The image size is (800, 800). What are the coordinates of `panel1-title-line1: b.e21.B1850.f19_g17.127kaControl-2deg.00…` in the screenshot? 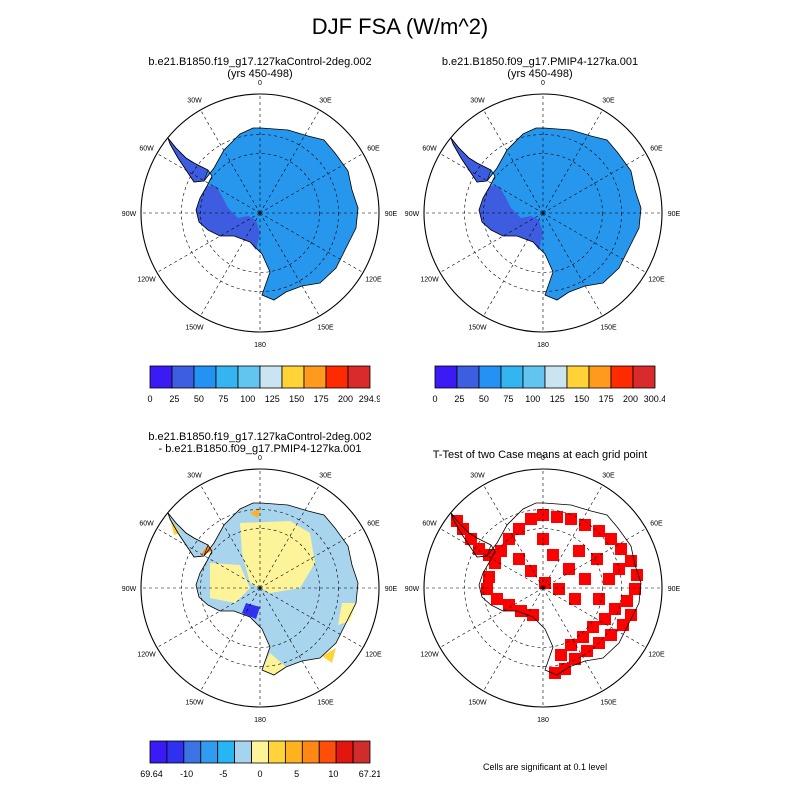 It's located at (260, 62).